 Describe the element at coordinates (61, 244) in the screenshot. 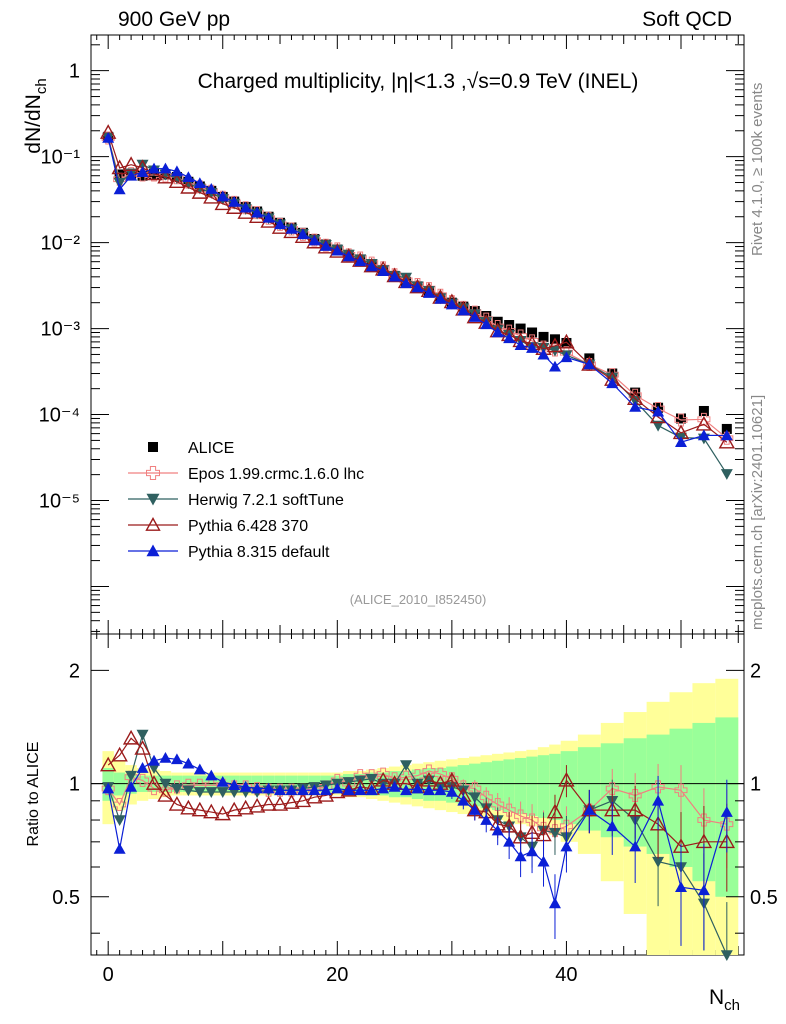

I see `y-tick-label: 10⁻²` at that location.